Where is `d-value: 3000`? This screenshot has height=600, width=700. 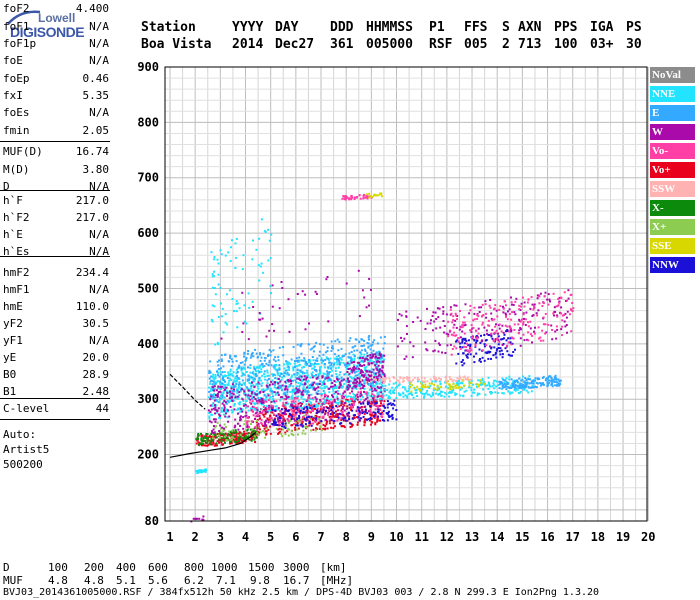 d-value: 3000 is located at coordinates (296, 567).